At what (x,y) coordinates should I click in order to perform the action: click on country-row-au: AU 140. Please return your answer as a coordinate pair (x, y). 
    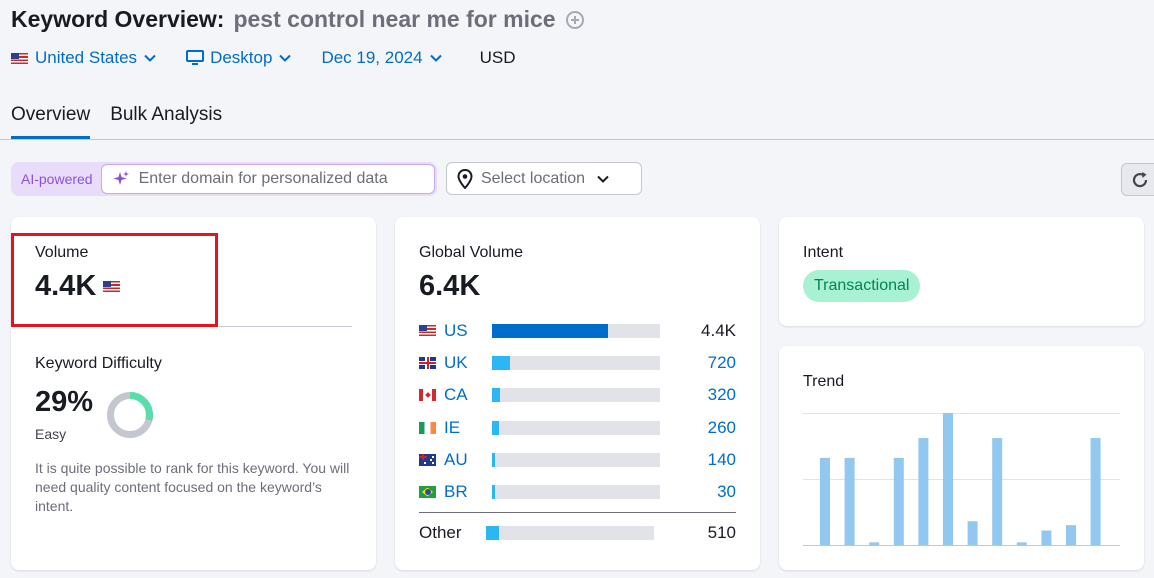
    Looking at the image, I should click on (577, 460).